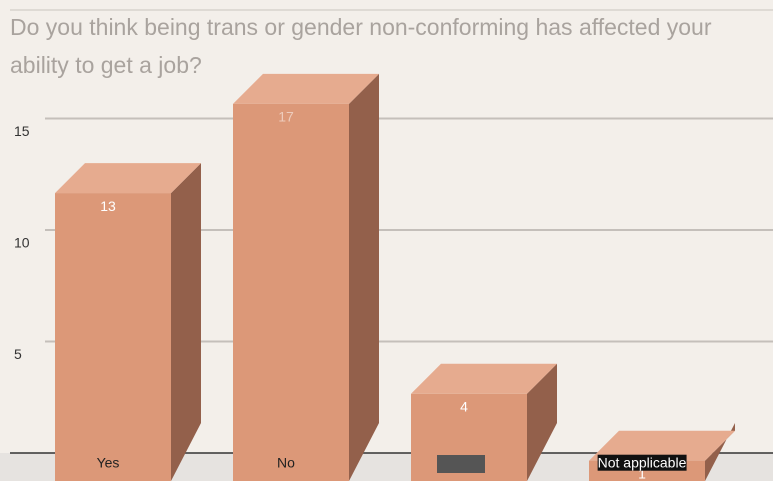 Image resolution: width=773 pixels, height=481 pixels. I want to click on value-label: 4, so click(464, 407).